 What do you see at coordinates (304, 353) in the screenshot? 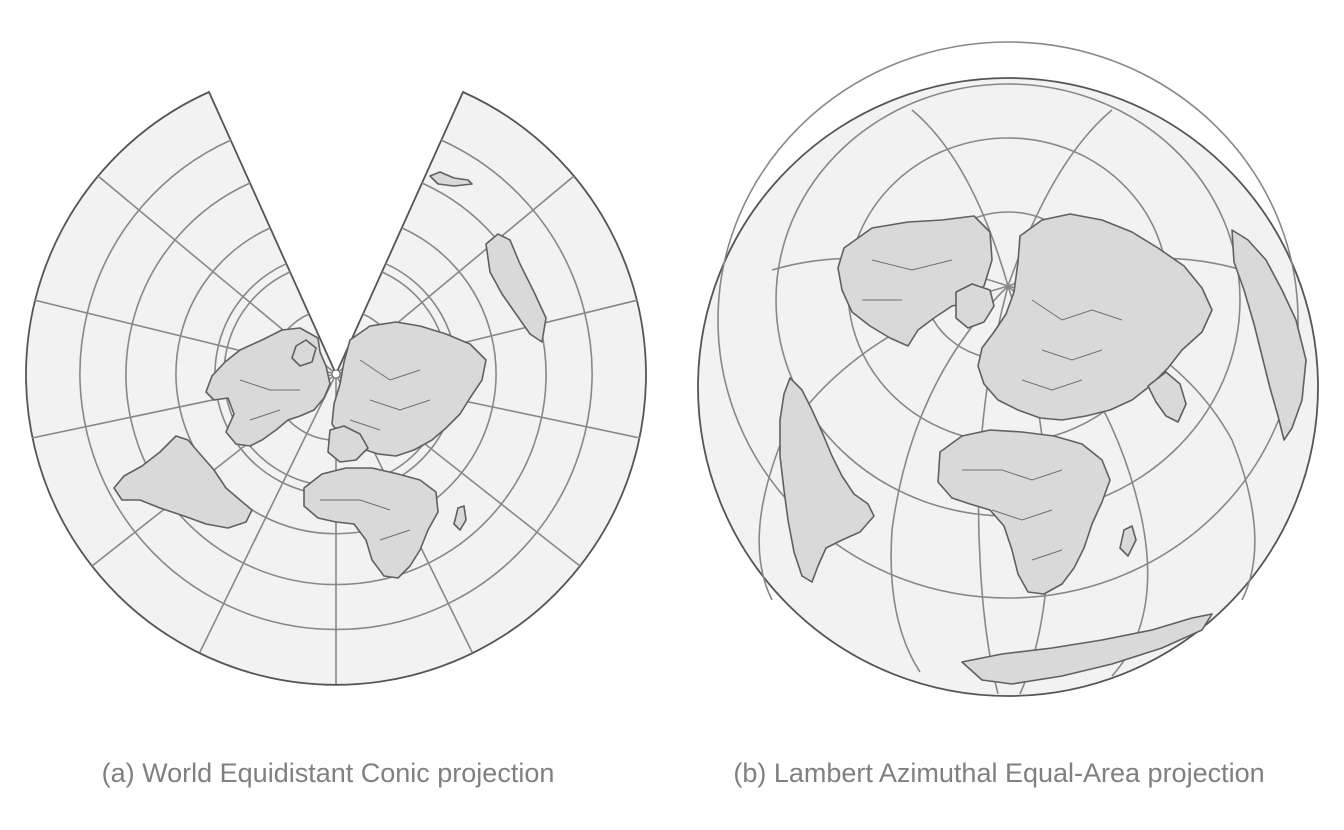
I see `arctic-islands` at bounding box center [304, 353].